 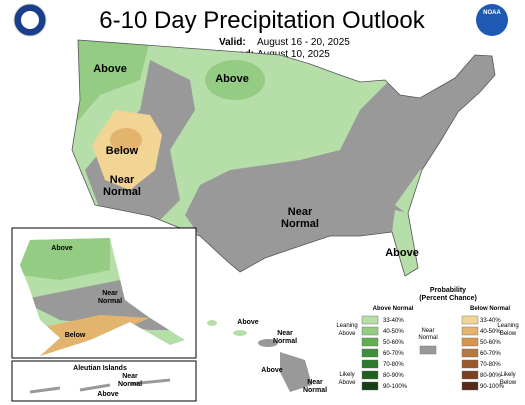 What do you see at coordinates (90, 335) in the screenshot?
I see `ak-below` at bounding box center [90, 335].